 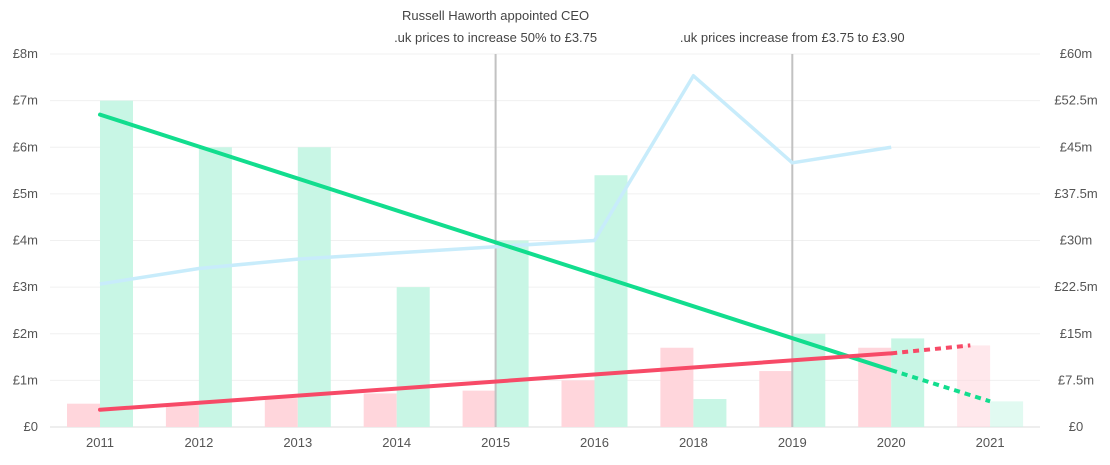 What do you see at coordinates (1075, 286) in the screenshot?
I see `y-right-tick-label: £22.5m` at bounding box center [1075, 286].